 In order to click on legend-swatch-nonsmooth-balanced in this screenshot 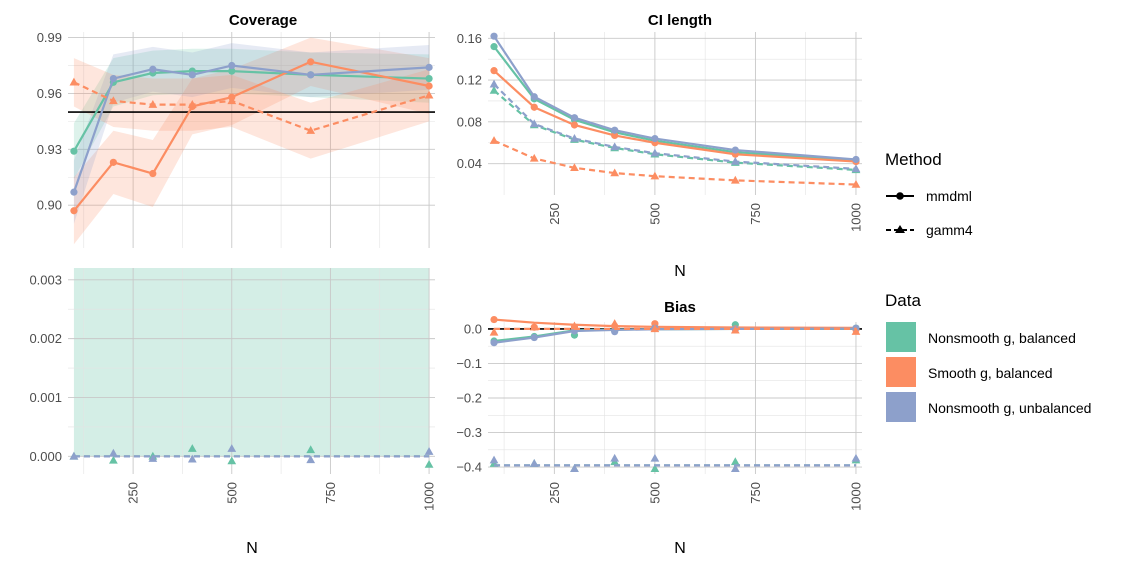, I will do `click(901, 337)`.